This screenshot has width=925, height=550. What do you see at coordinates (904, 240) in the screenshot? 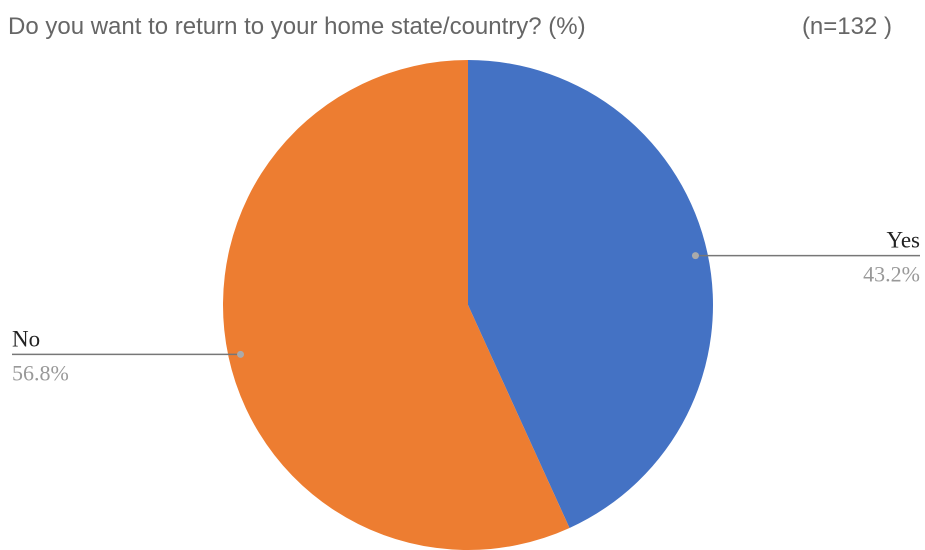
I see `slice-label: Yes` at bounding box center [904, 240].